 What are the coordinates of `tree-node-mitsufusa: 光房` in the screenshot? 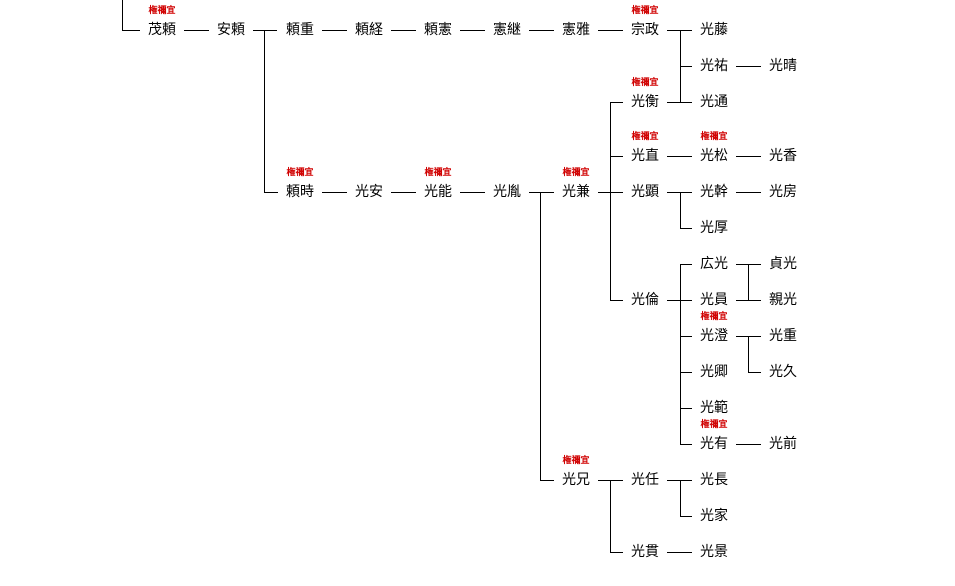 It's located at (783, 192).